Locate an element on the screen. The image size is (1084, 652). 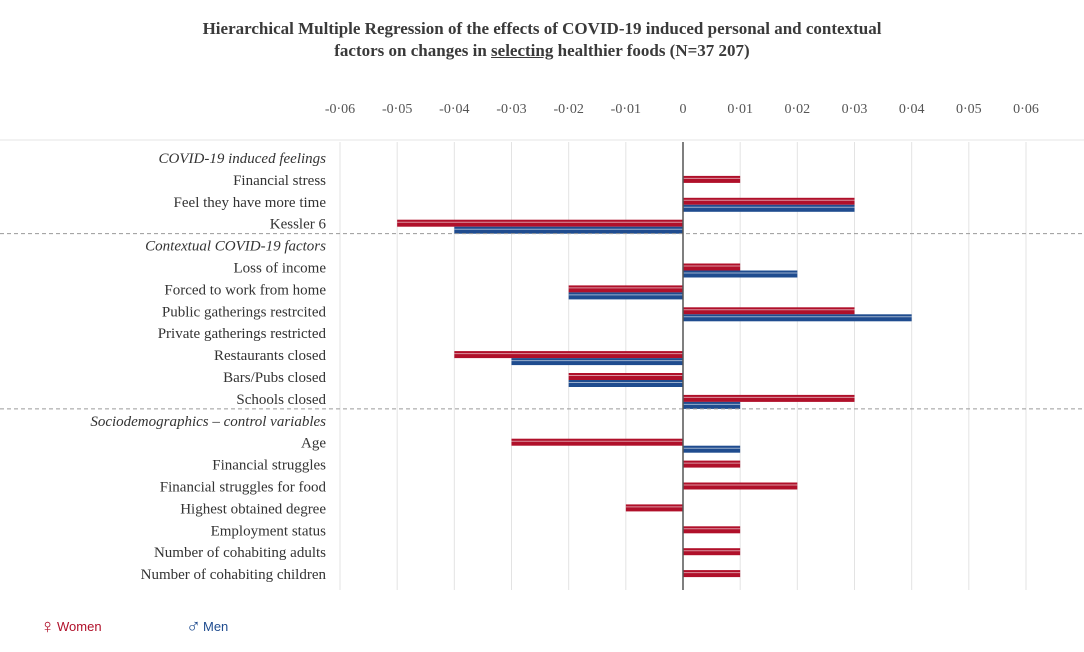
x-tick-label: 0·06 is located at coordinates (1026, 109).